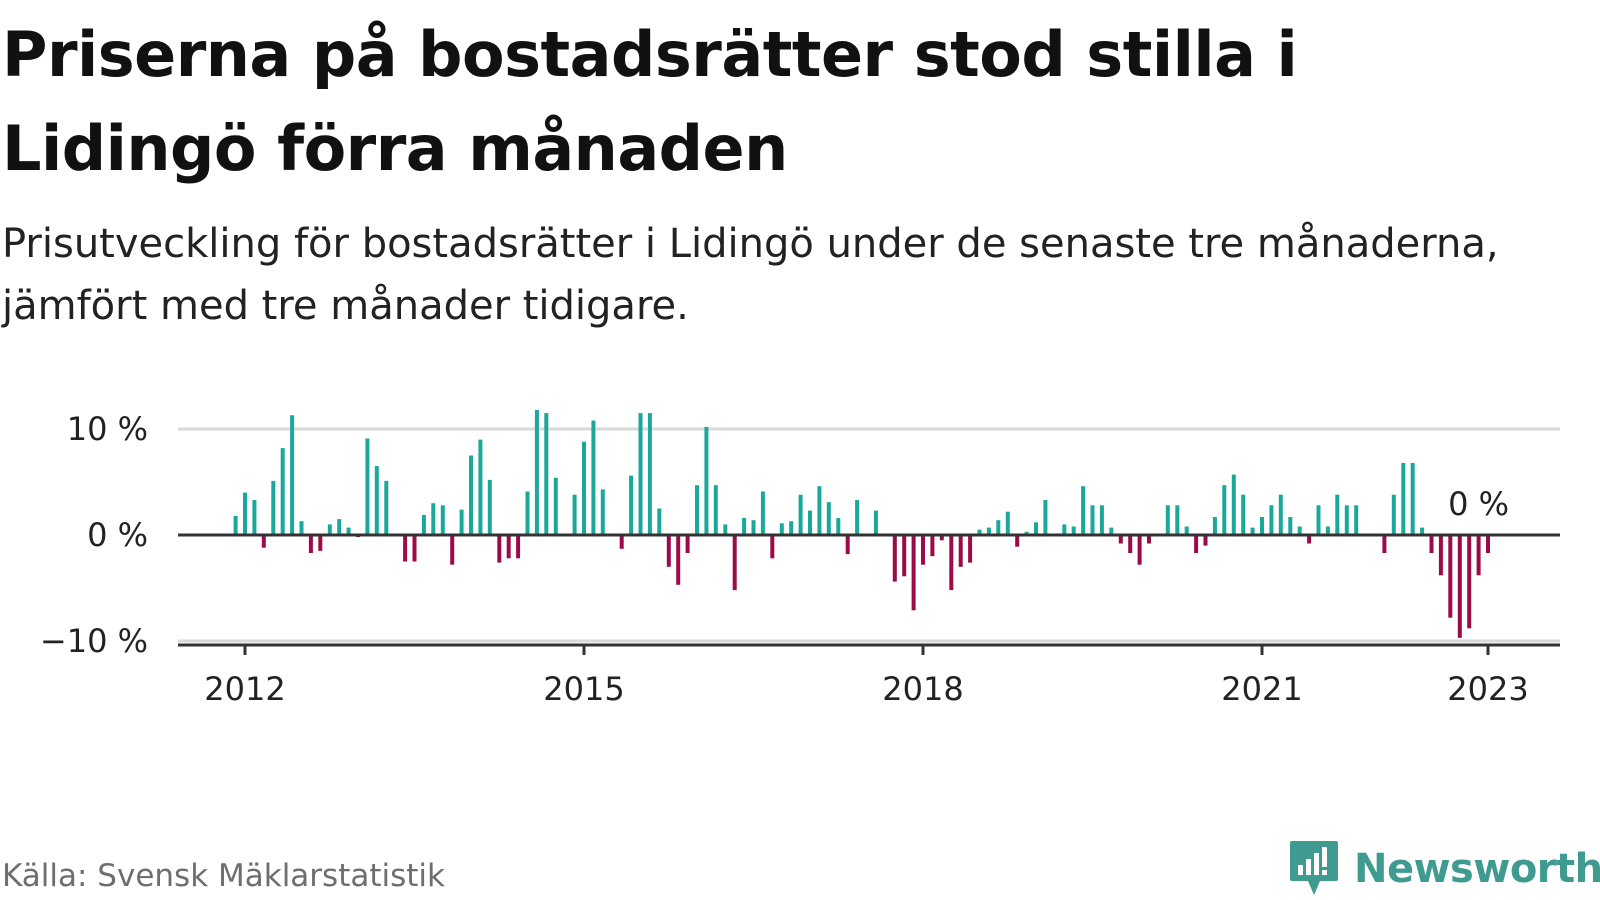 The height and width of the screenshot is (900, 1600). What do you see at coordinates (1477, 869) in the screenshot?
I see `brand-name: Newsworthy` at bounding box center [1477, 869].